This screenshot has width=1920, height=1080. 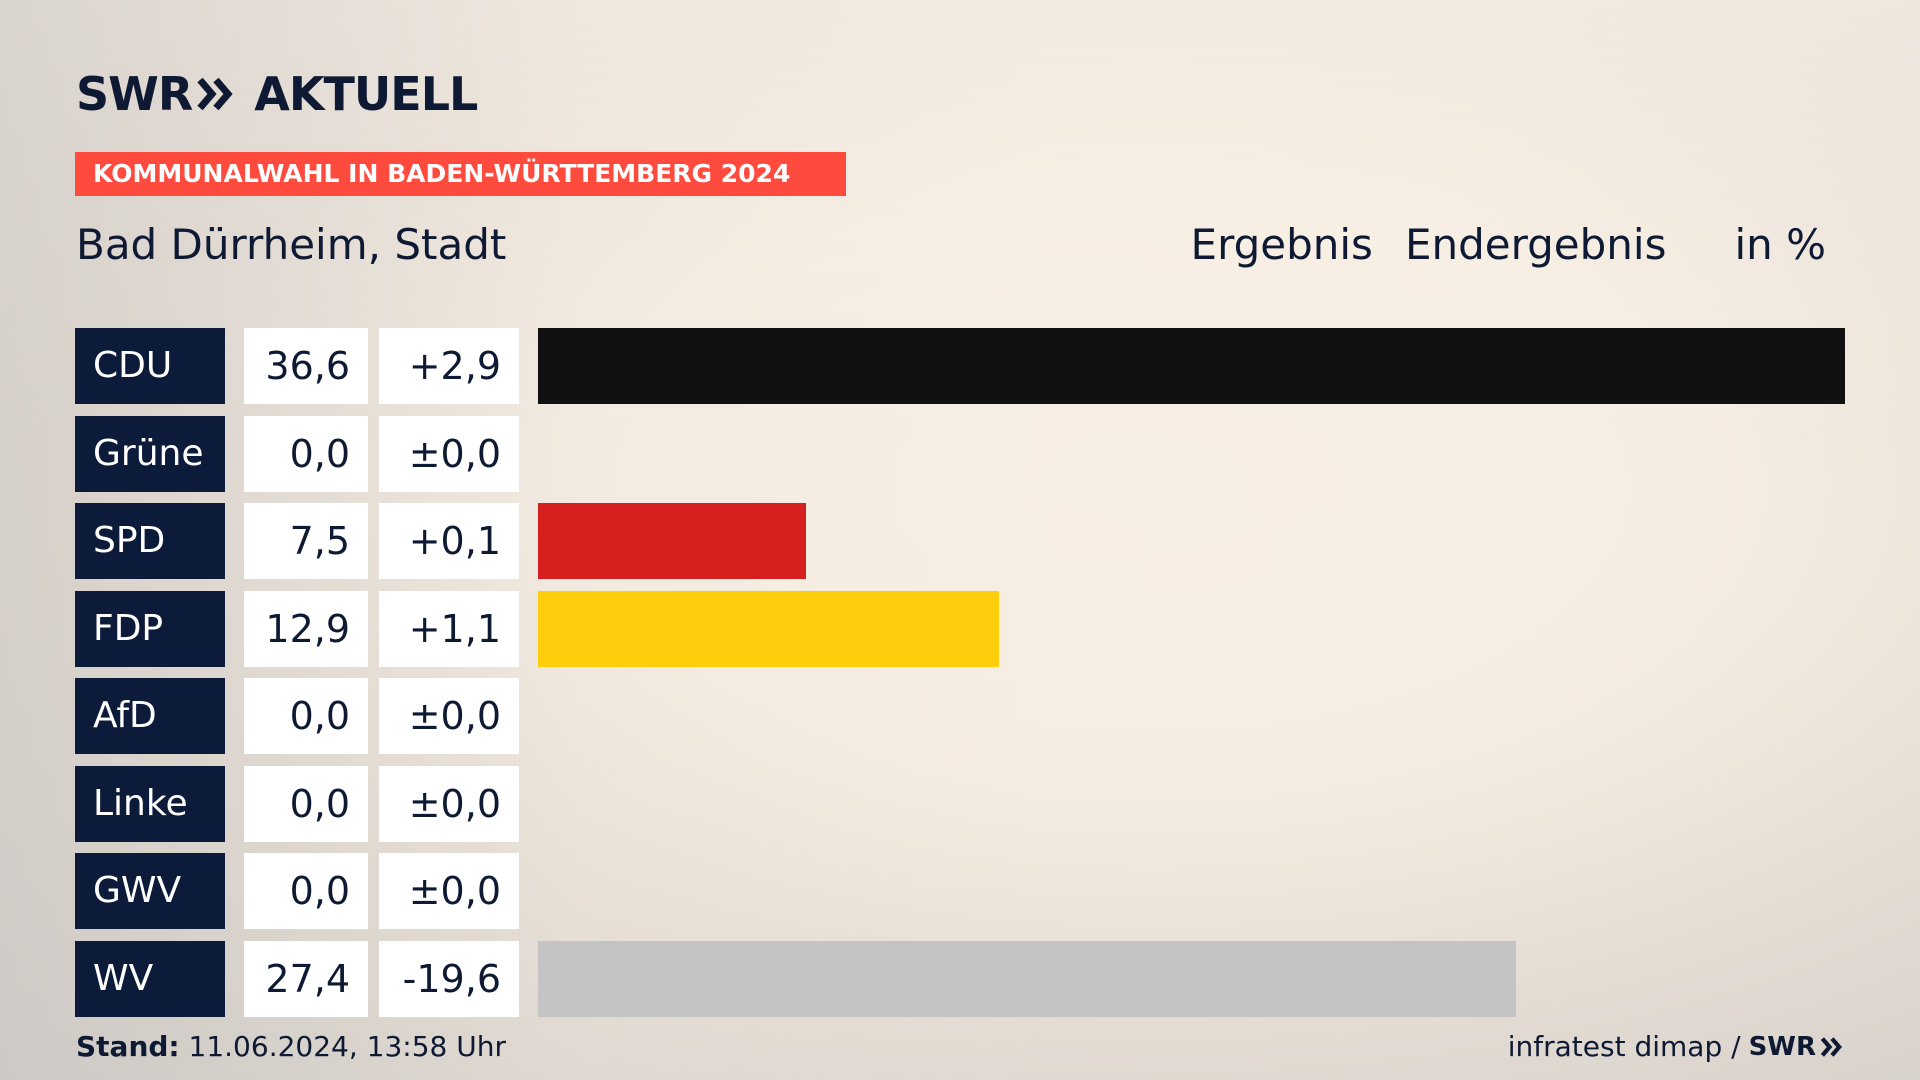 I want to click on party-label: GWV, so click(x=150, y=891).